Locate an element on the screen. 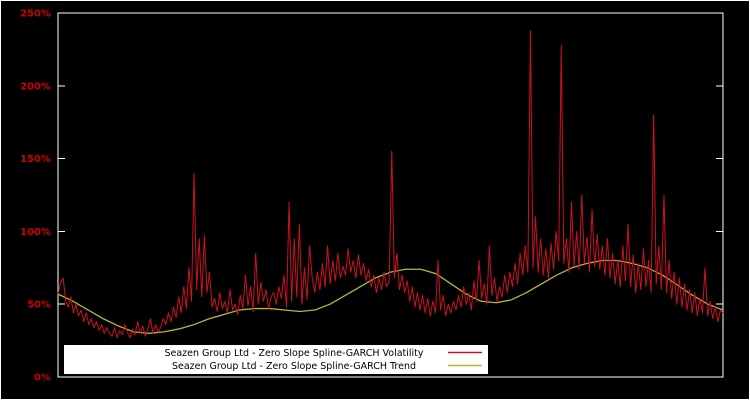 Image resolution: width=750 pixels, height=400 pixels. y-tick-label: 100% is located at coordinates (35, 232).